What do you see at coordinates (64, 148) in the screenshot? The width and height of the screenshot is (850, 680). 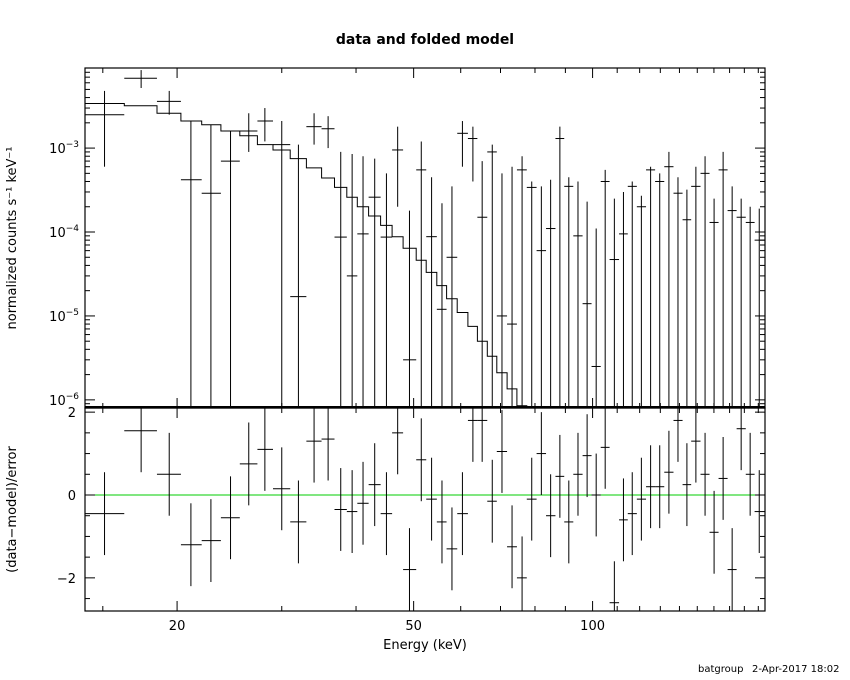 I see `y-tick-label: 10⁻³` at bounding box center [64, 148].